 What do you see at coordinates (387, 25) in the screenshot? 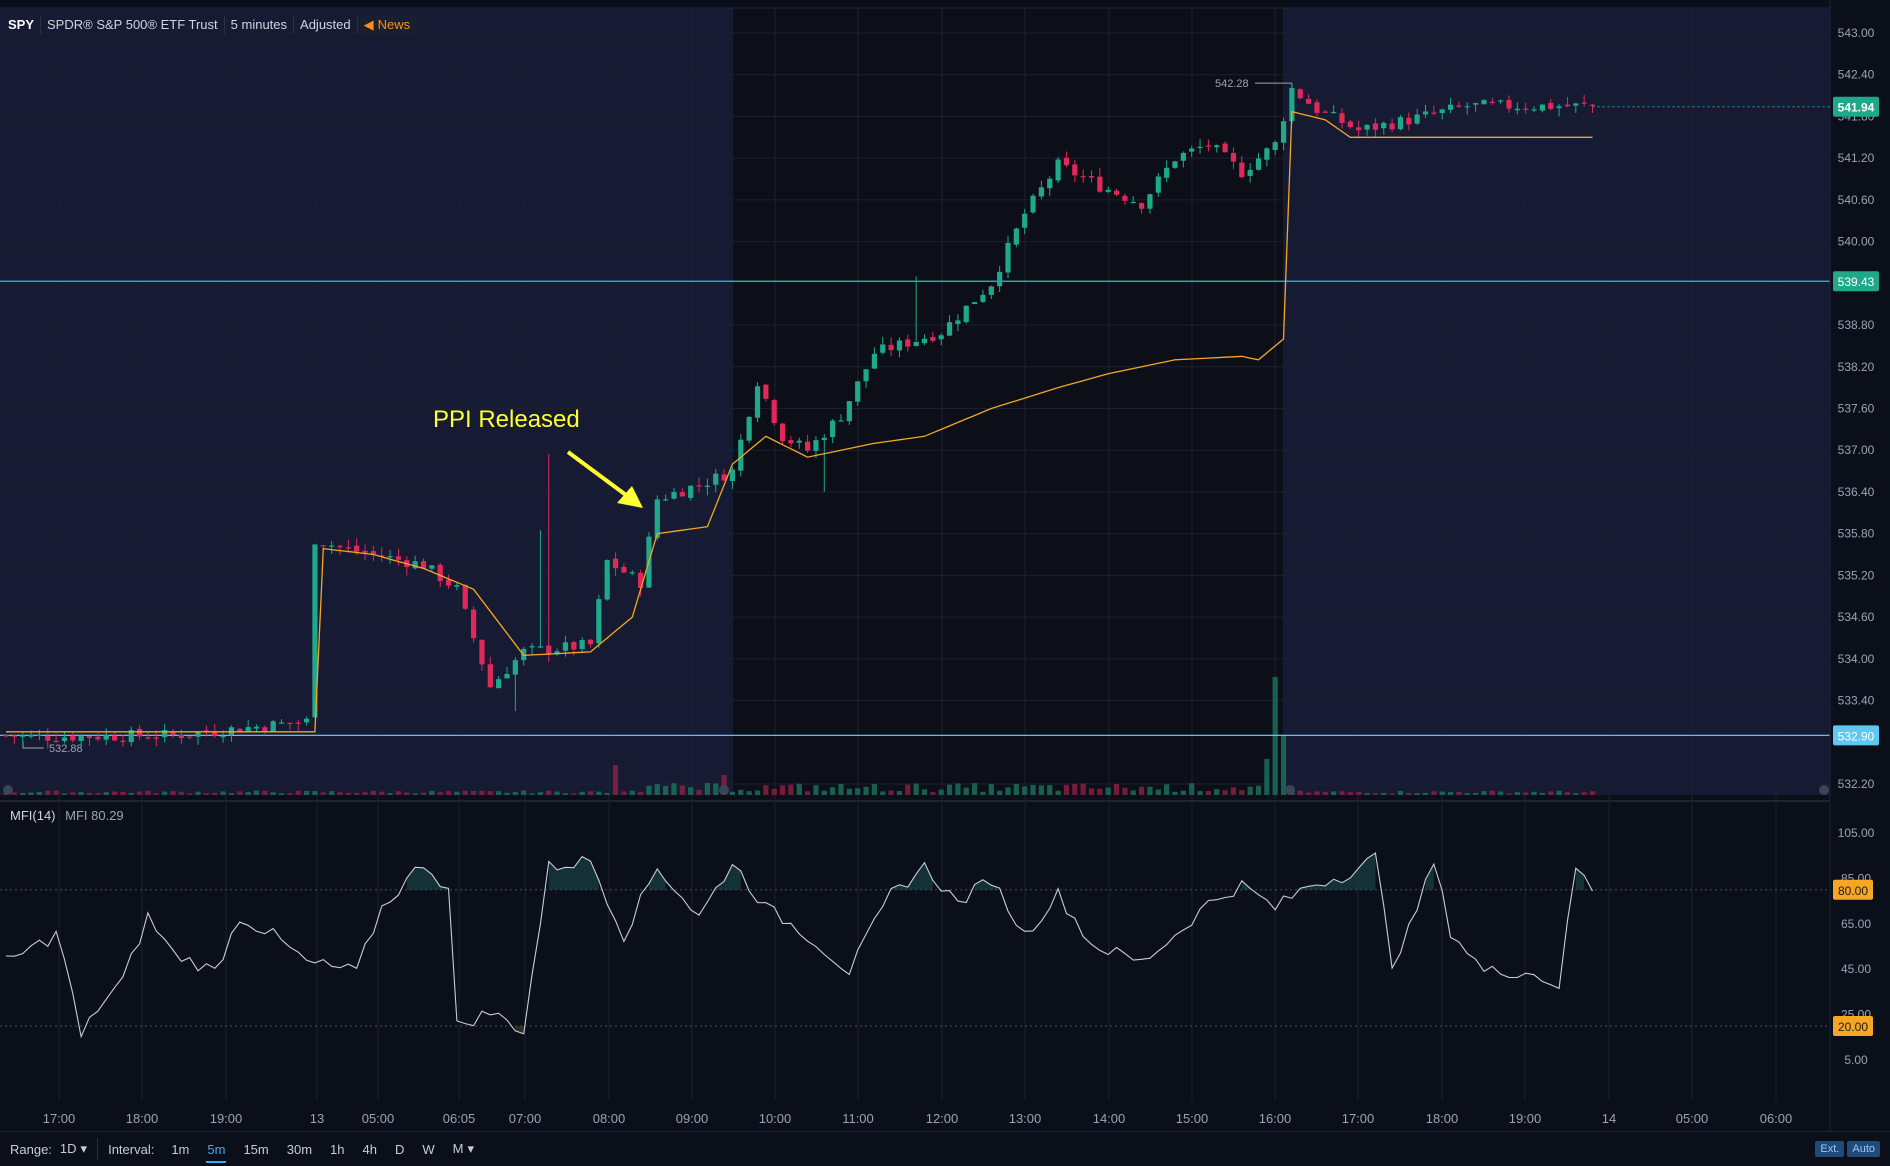
I see `news-button: ◀ News` at bounding box center [387, 25].